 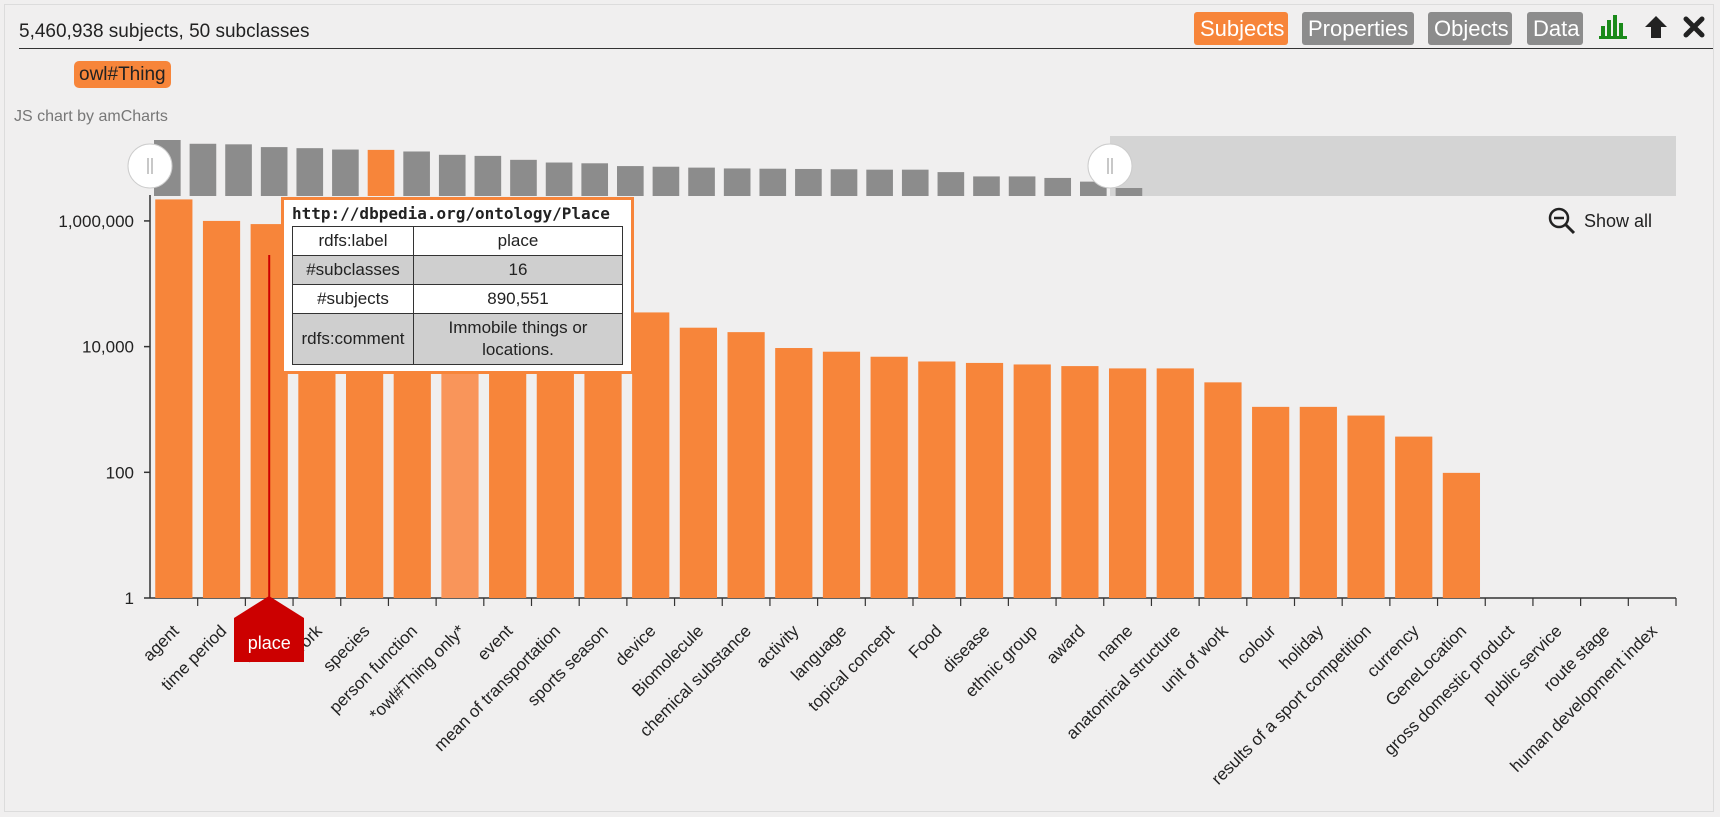 I want to click on scrollbar-unselected, so click(x=1393, y=166).